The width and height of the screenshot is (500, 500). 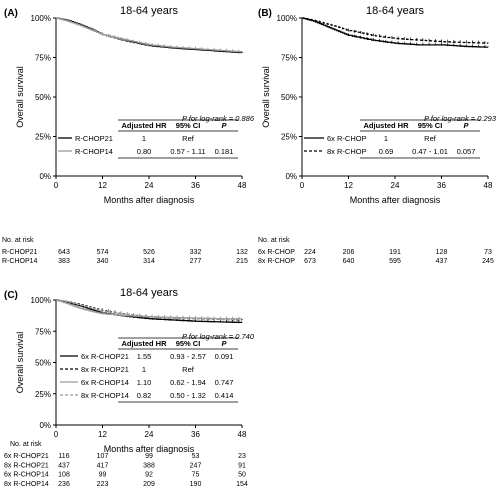 What do you see at coordinates (188, 356) in the screenshot?
I see `panel-c-table-ci: 0.93 - 2.57` at bounding box center [188, 356].